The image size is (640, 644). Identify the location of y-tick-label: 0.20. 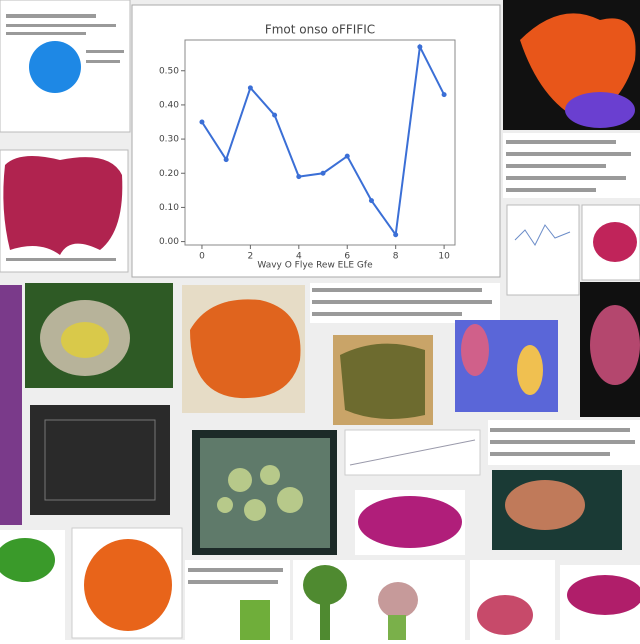
(169, 174).